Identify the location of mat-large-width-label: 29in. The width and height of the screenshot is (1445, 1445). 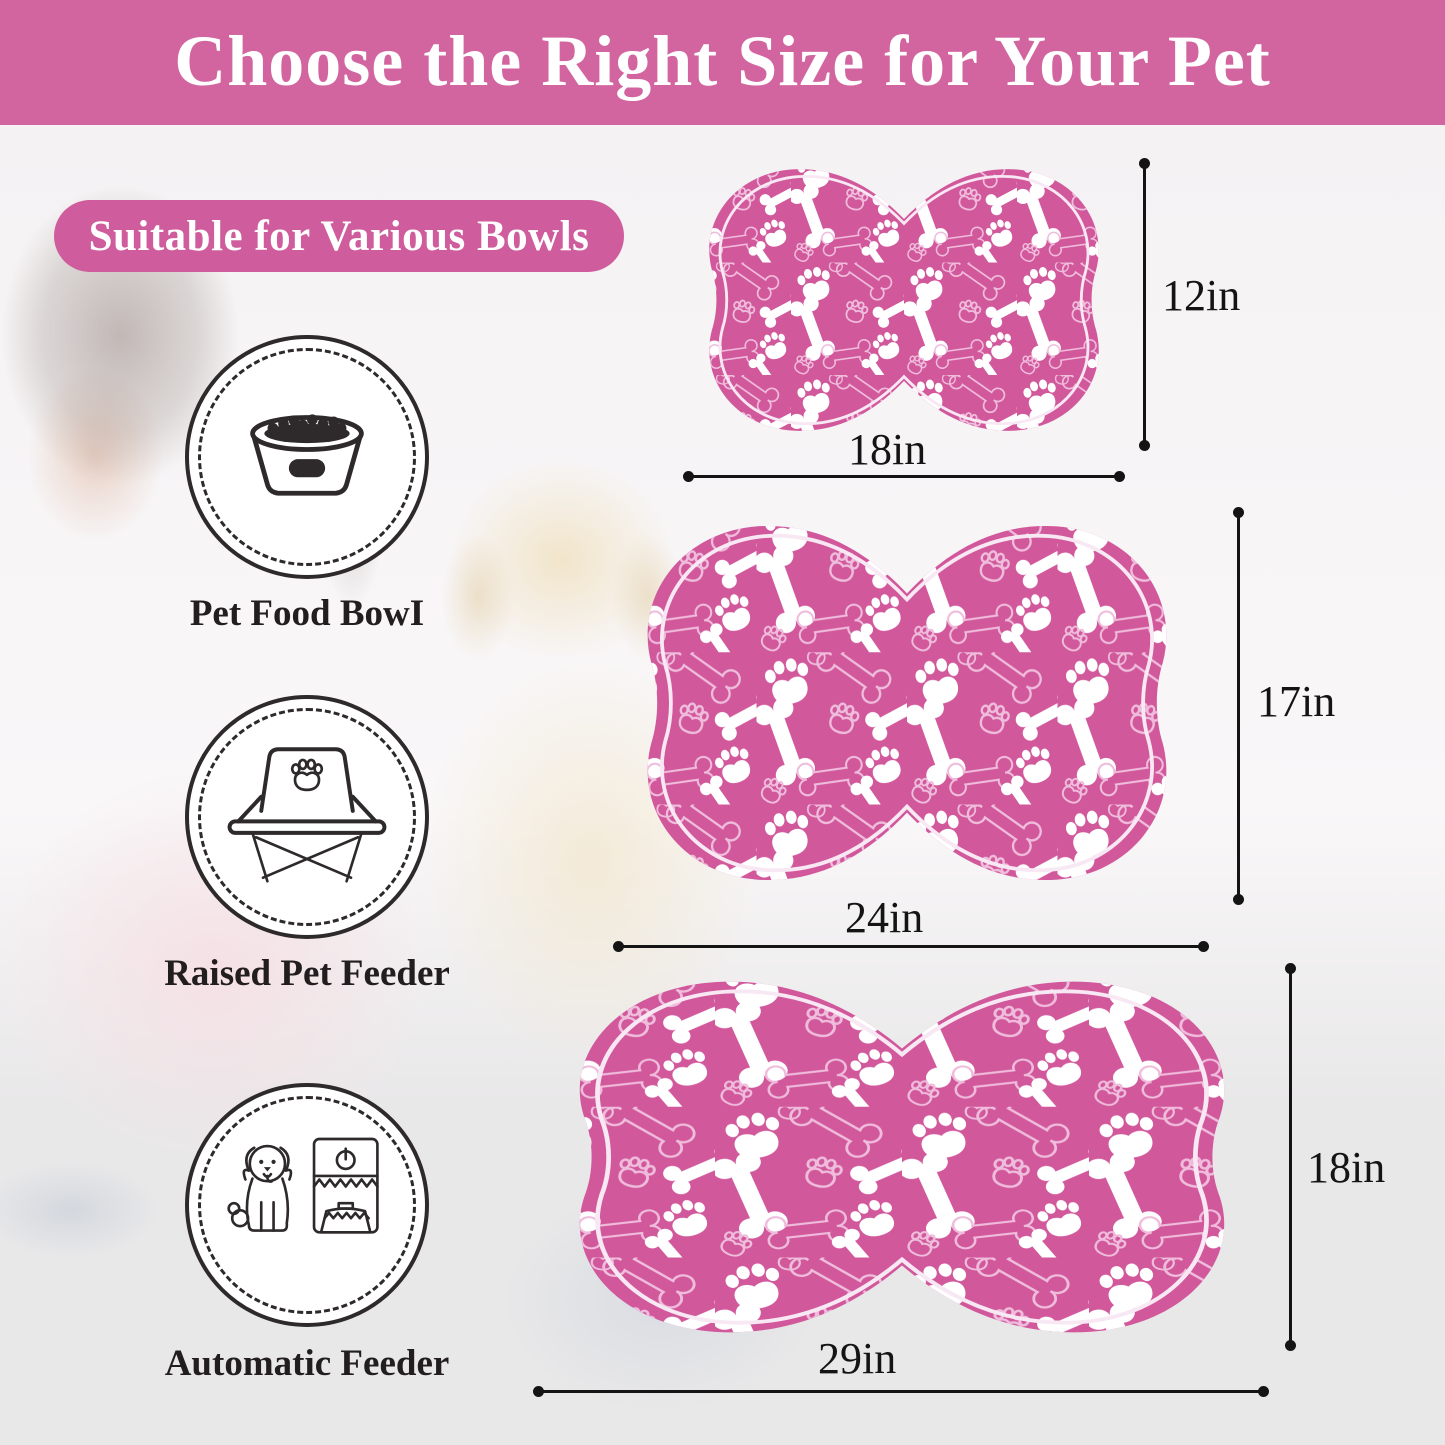
(857, 1358).